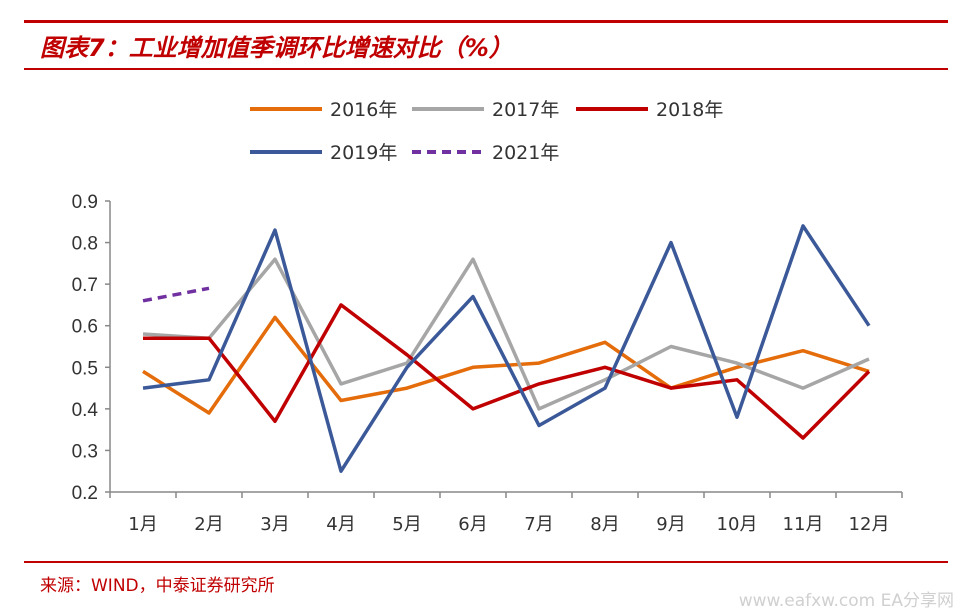 The width and height of the screenshot is (964, 611). What do you see at coordinates (340, 524) in the screenshot?
I see `x-tick-label: 4月` at bounding box center [340, 524].